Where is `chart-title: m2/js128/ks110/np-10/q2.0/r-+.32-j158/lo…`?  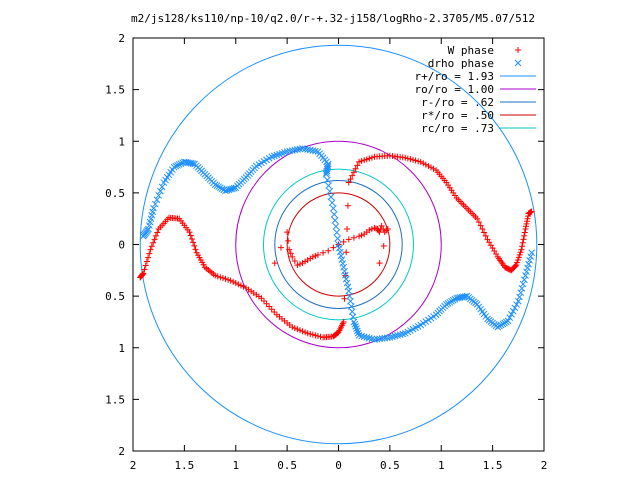
chart-title: m2/js128/ks110/np-10/q2.0/r-+.32-j158/lo… is located at coordinates (333, 18).